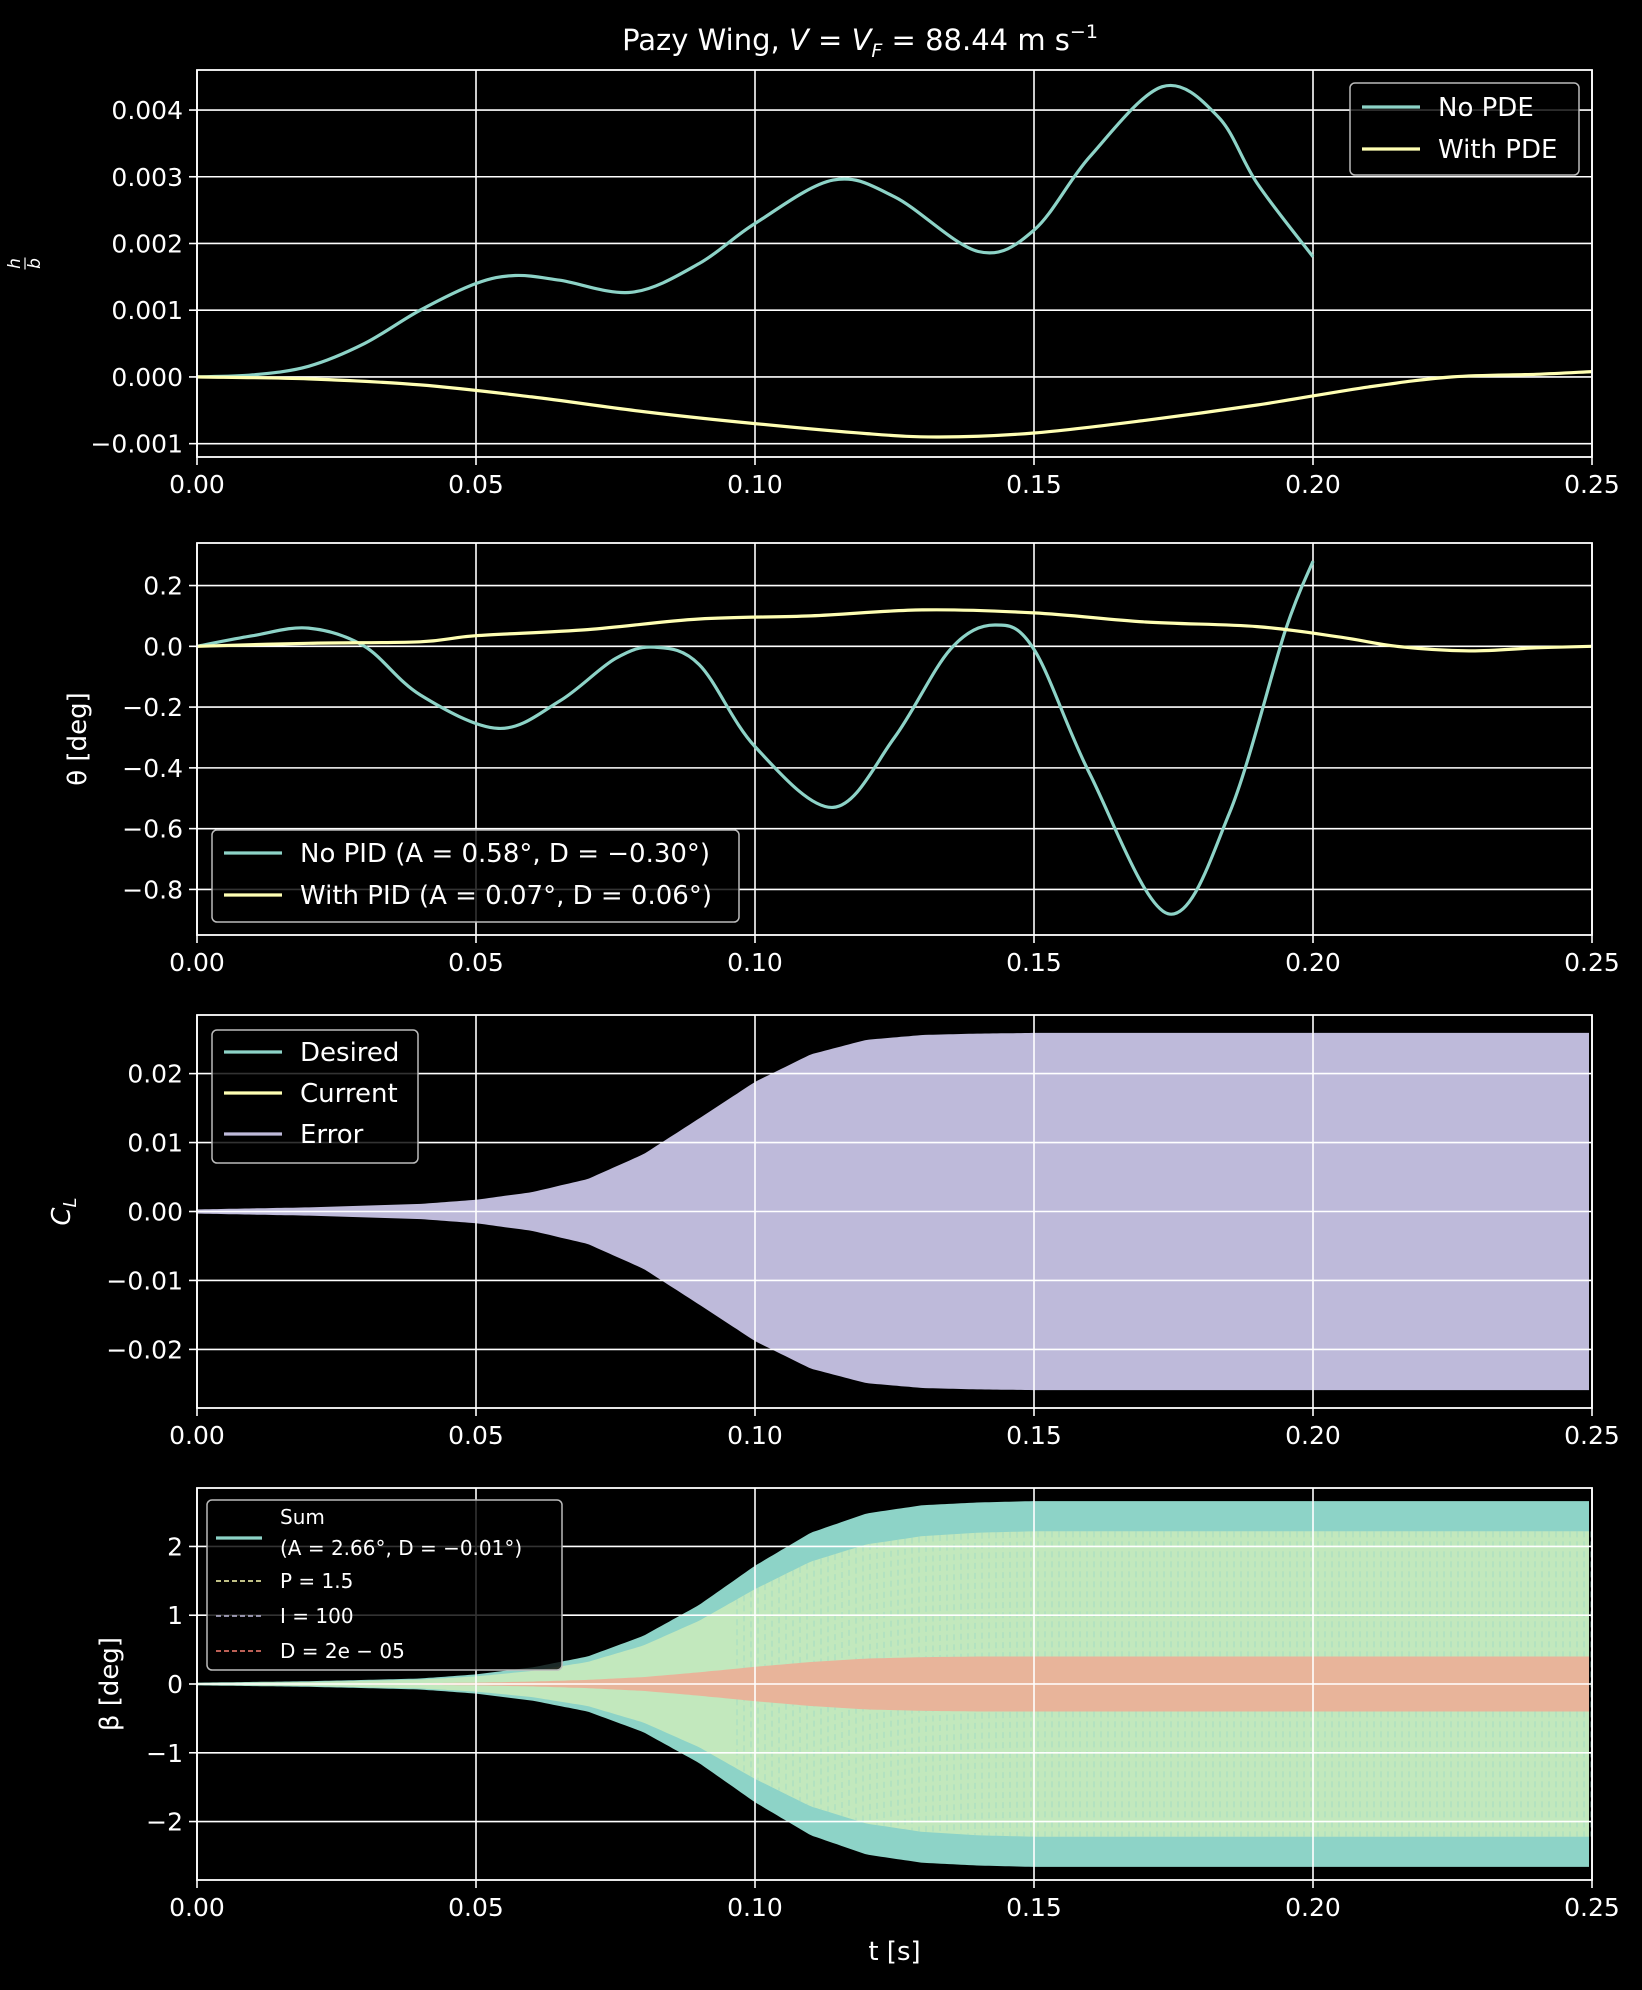  What do you see at coordinates (164, 1753) in the screenshot?
I see `y-tick-label: −1` at bounding box center [164, 1753].